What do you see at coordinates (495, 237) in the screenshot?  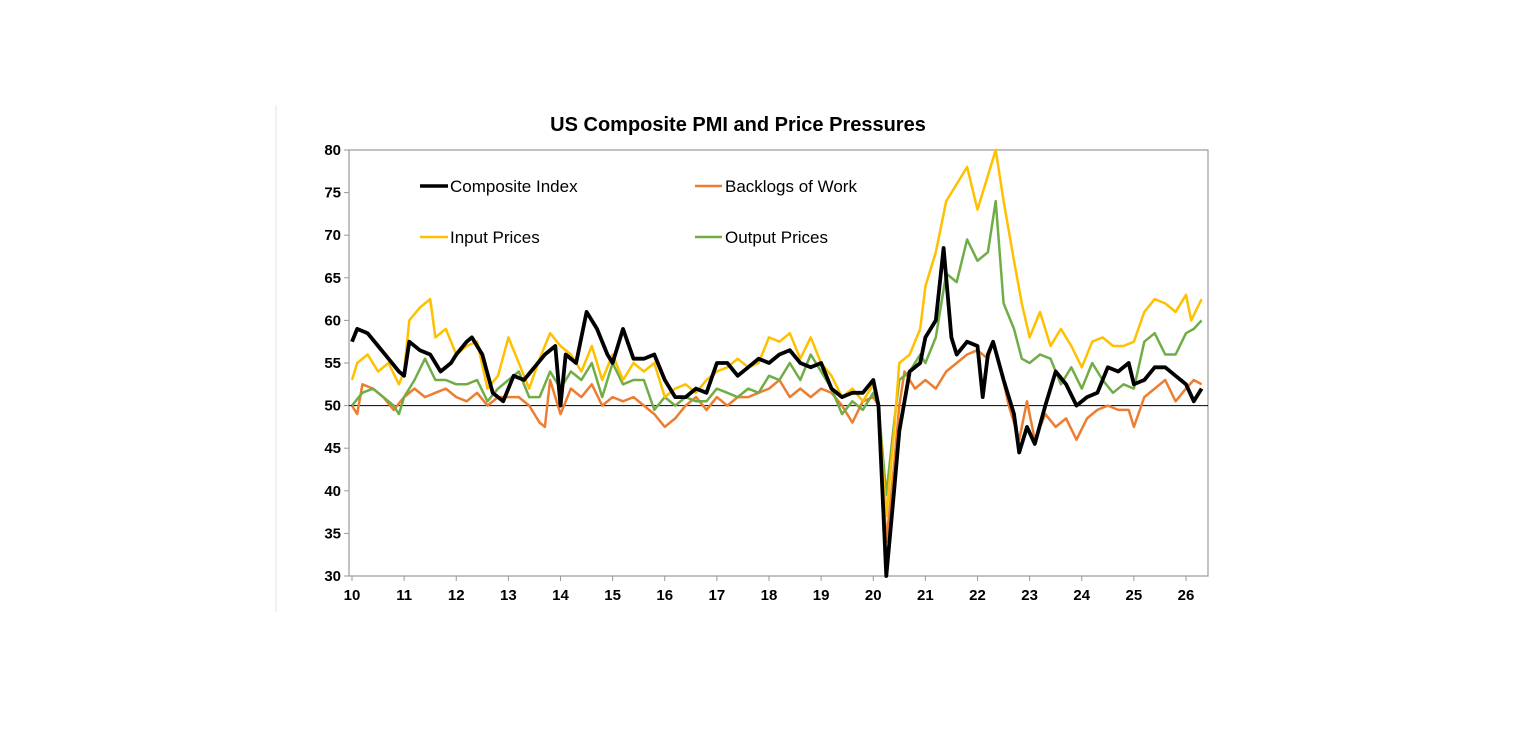 I see `legend-label-input: Input Prices` at bounding box center [495, 237].